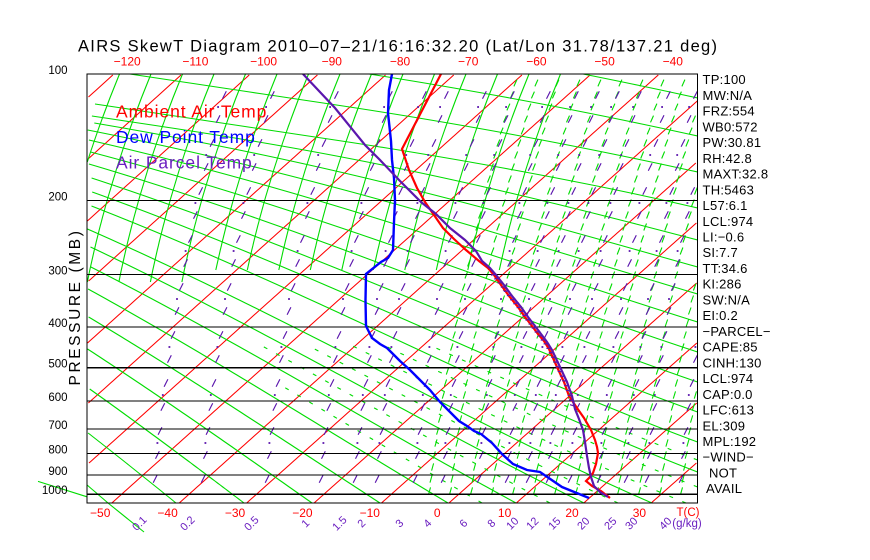 This screenshot has width=870, height=560. I want to click on svg-text: WB0:572, so click(730, 126).